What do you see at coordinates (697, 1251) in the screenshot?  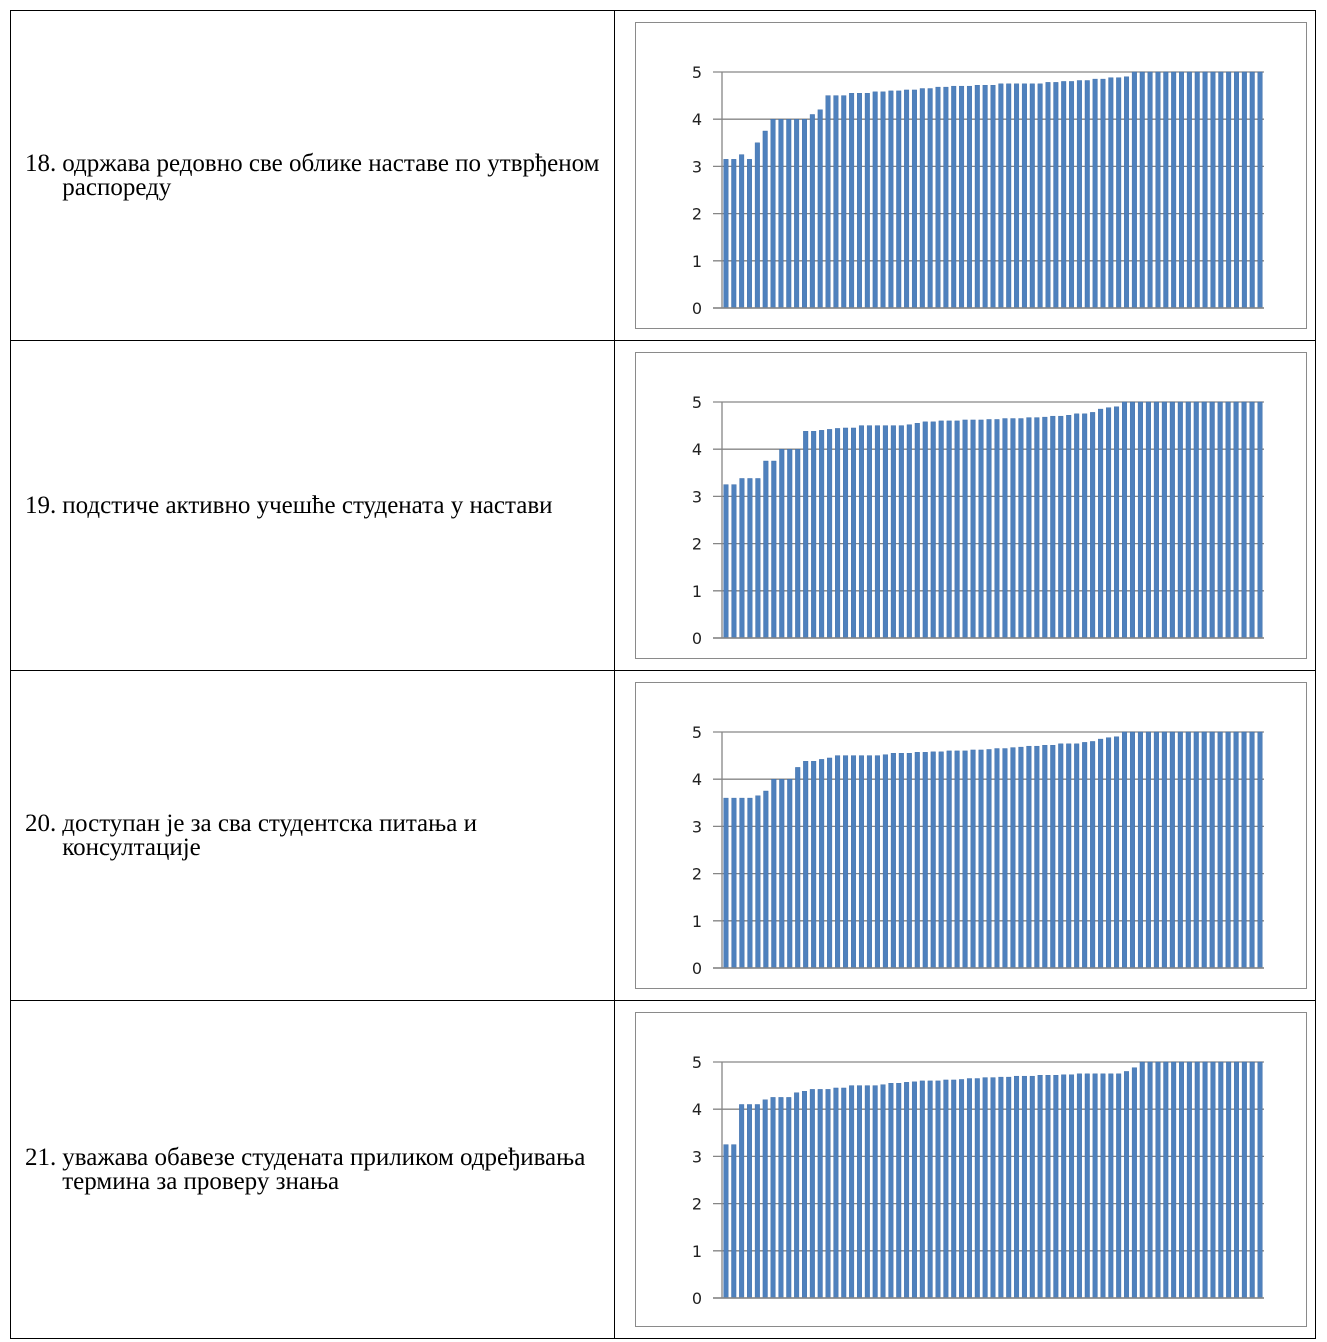 I see `y-tick-label: 1` at bounding box center [697, 1251].